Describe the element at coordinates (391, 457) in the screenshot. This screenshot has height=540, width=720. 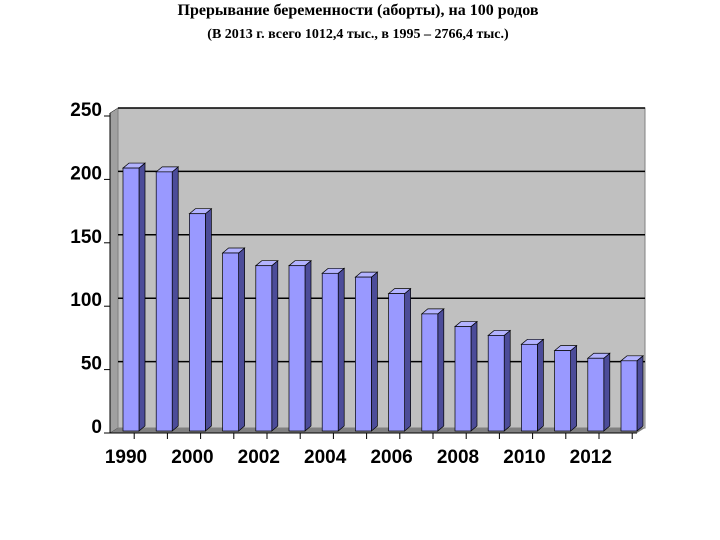
I see `x-tick-label: 2006` at that location.